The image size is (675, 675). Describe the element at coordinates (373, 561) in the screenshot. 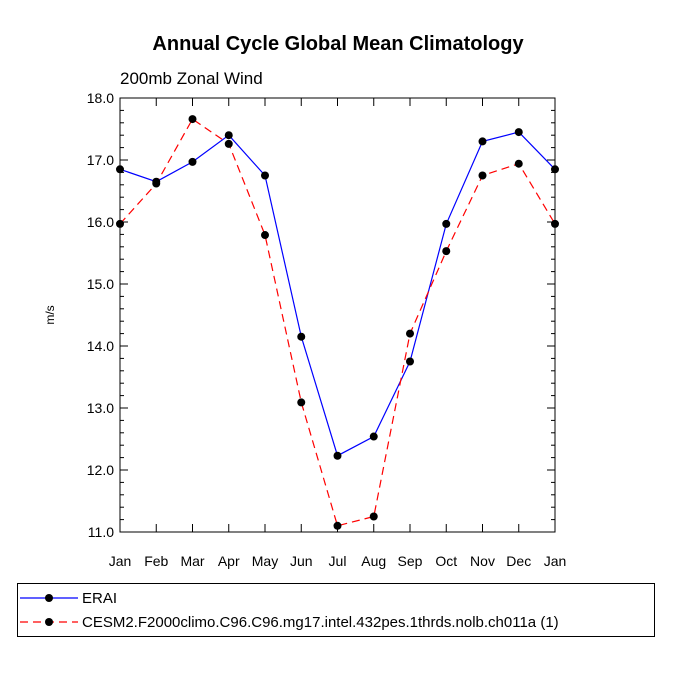

I see `x-tick-label: Aug` at that location.